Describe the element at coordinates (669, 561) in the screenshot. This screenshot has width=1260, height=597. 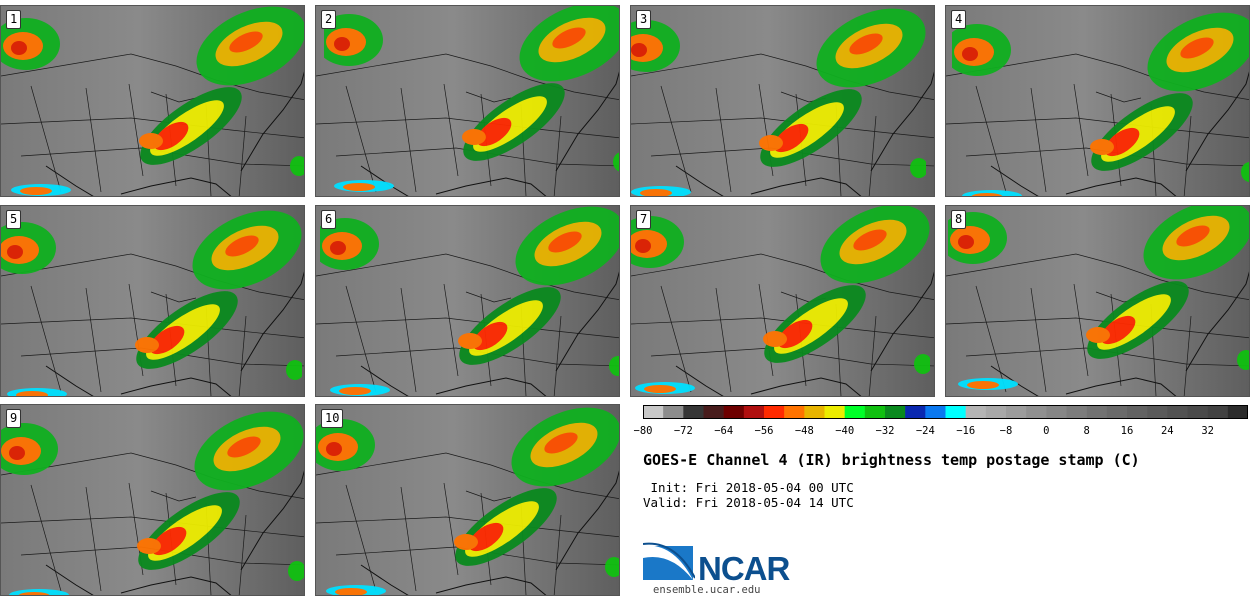
I see `ncar-logo-icon` at that location.